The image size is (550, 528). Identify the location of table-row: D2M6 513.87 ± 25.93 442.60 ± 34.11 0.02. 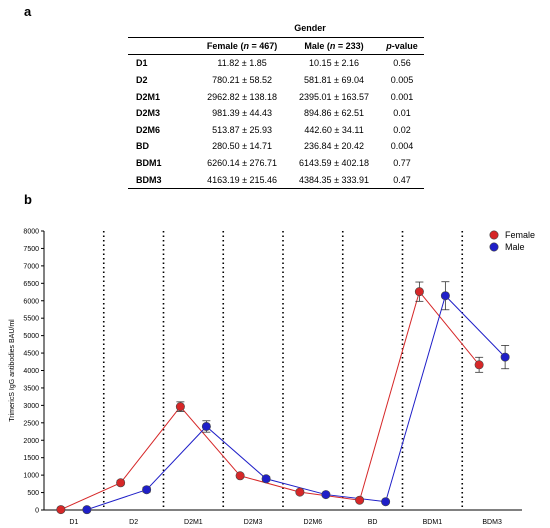
(276, 130).